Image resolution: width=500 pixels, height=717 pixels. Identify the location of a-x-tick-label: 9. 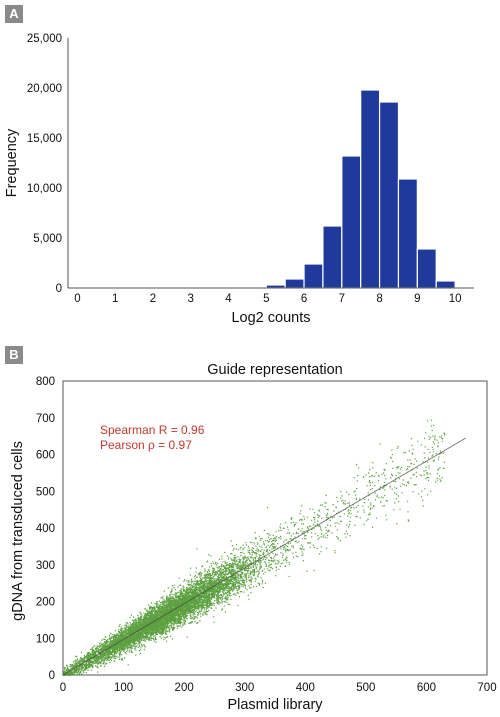
(417, 299).